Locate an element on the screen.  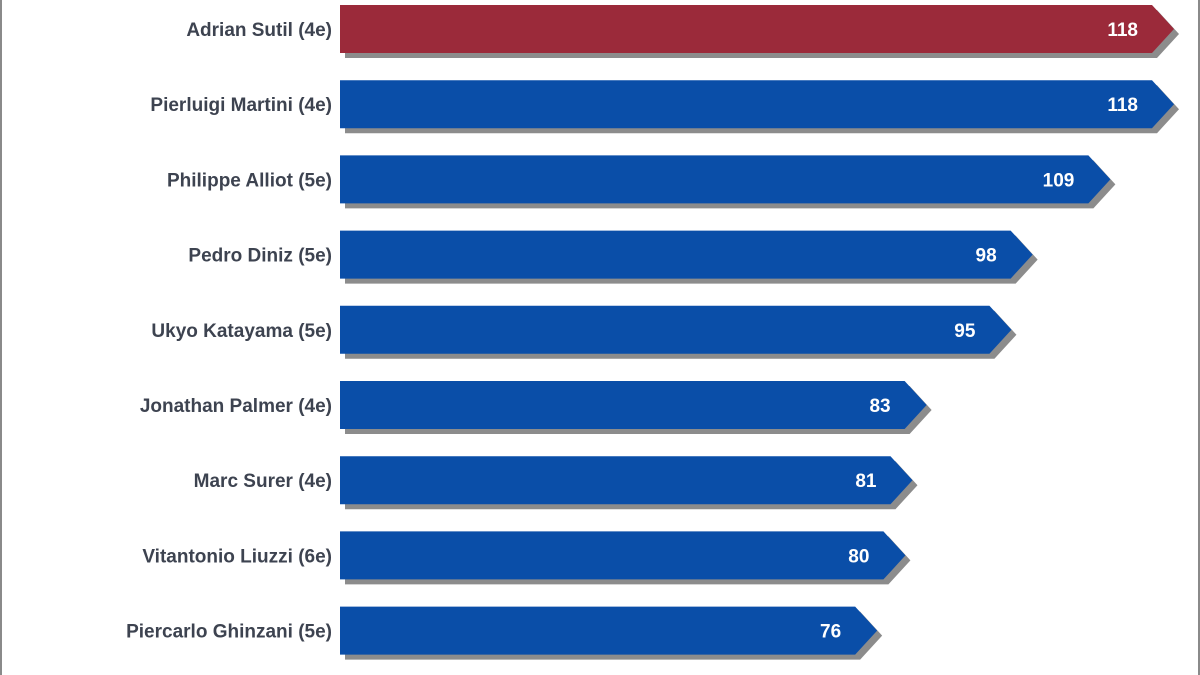
bar-row: Pedro Diniz (5e) 98 is located at coordinates (613, 257).